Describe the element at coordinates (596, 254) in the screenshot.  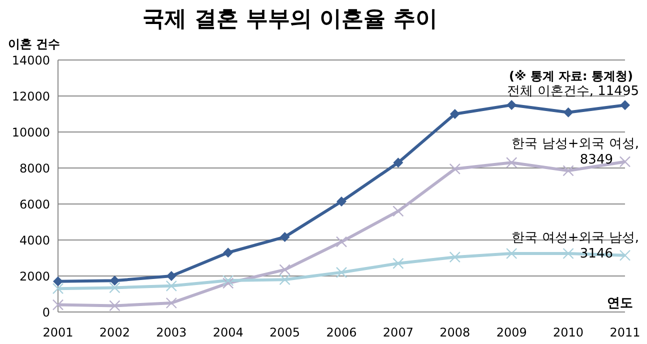
I see `data-label: 3146` at that location.